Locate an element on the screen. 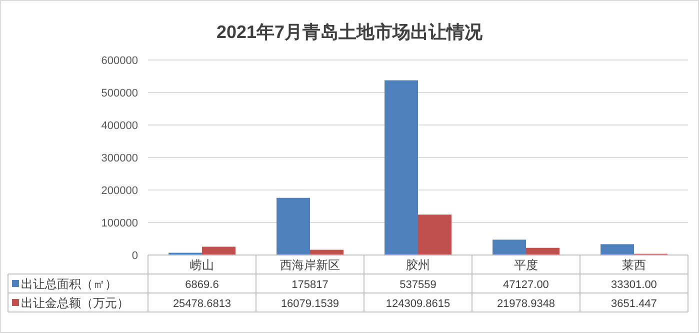 The height and width of the screenshot is (333, 699). data-label: 175817 is located at coordinates (310, 285).